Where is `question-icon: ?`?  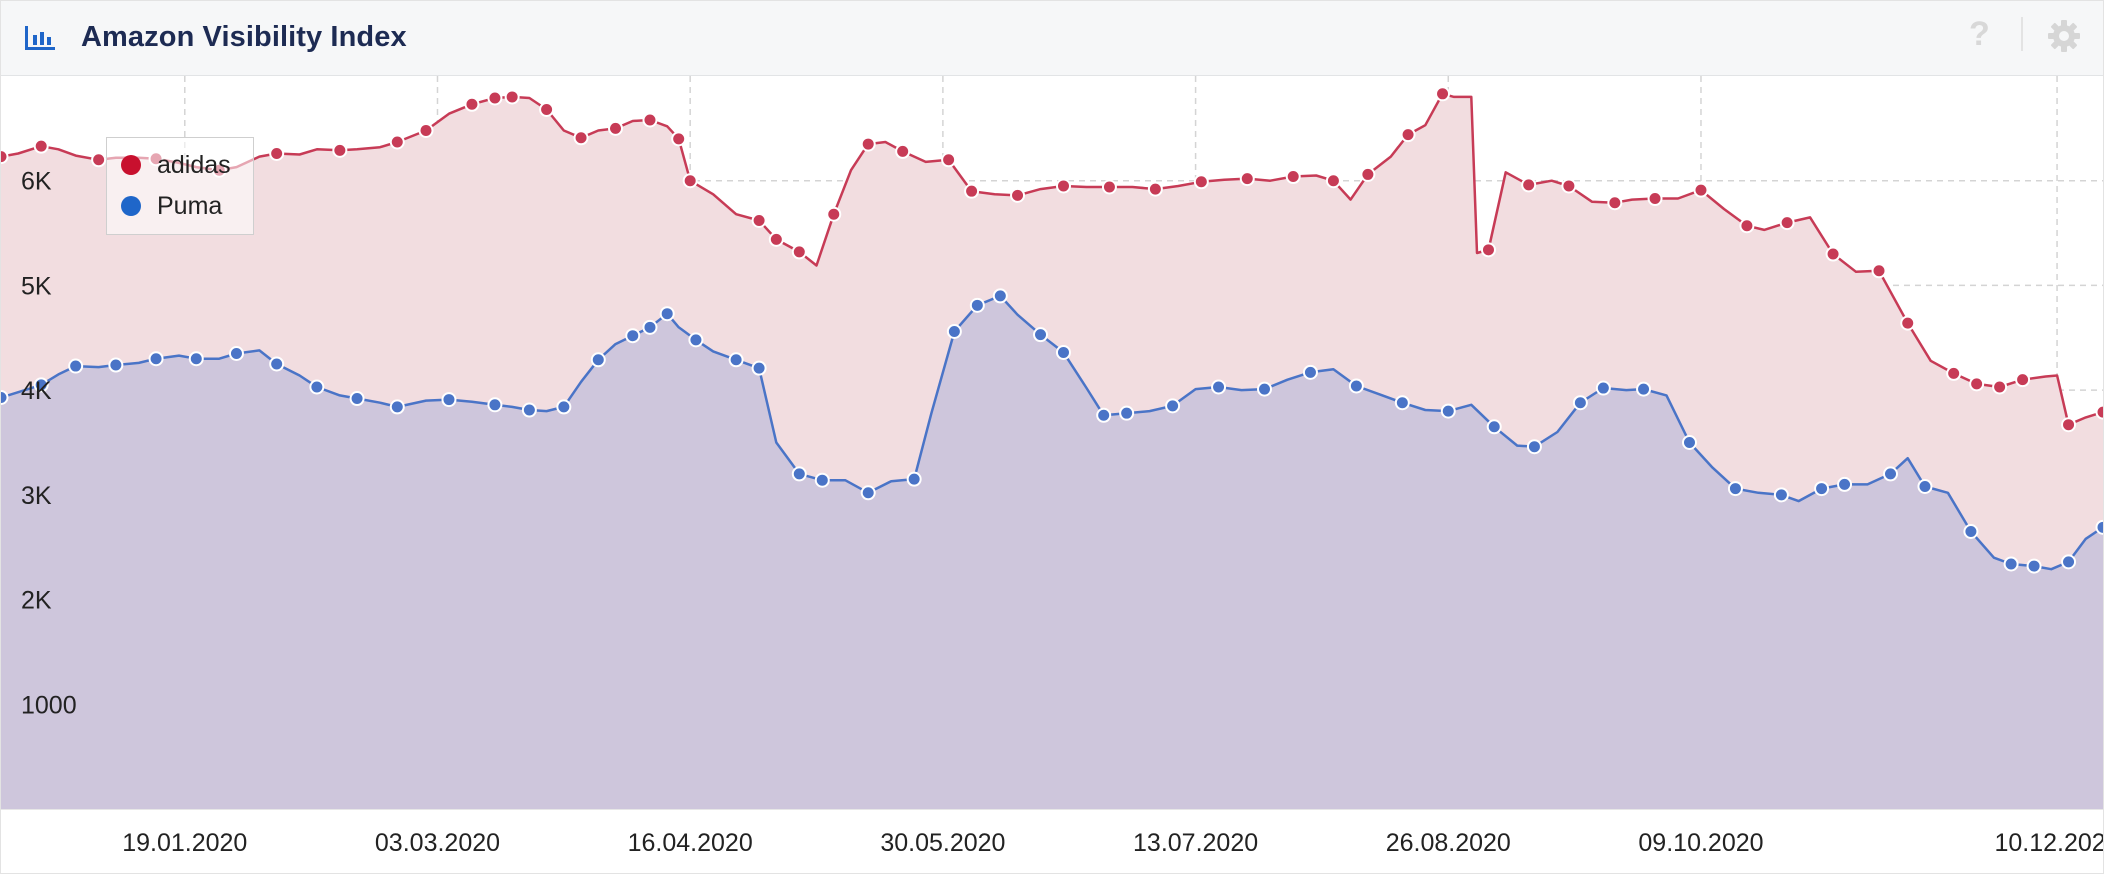 question-icon: ? is located at coordinates (1979, 34).